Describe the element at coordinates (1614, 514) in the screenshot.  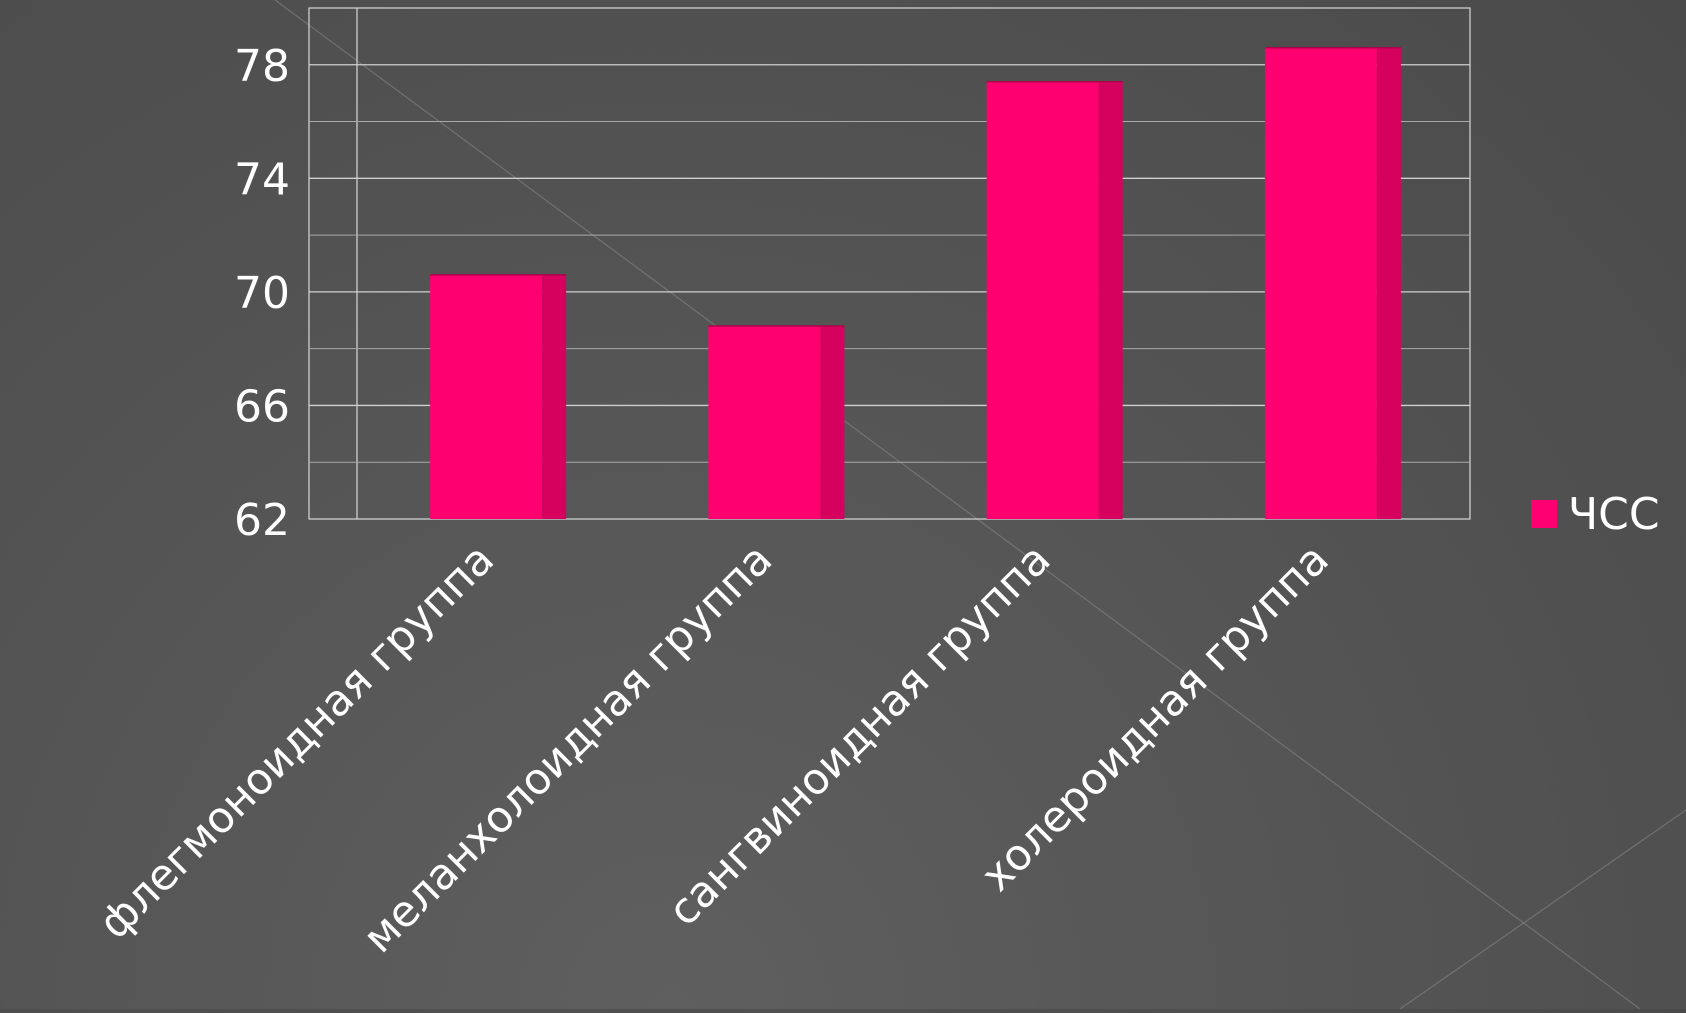
I see `legend-label: ЧСС` at that location.